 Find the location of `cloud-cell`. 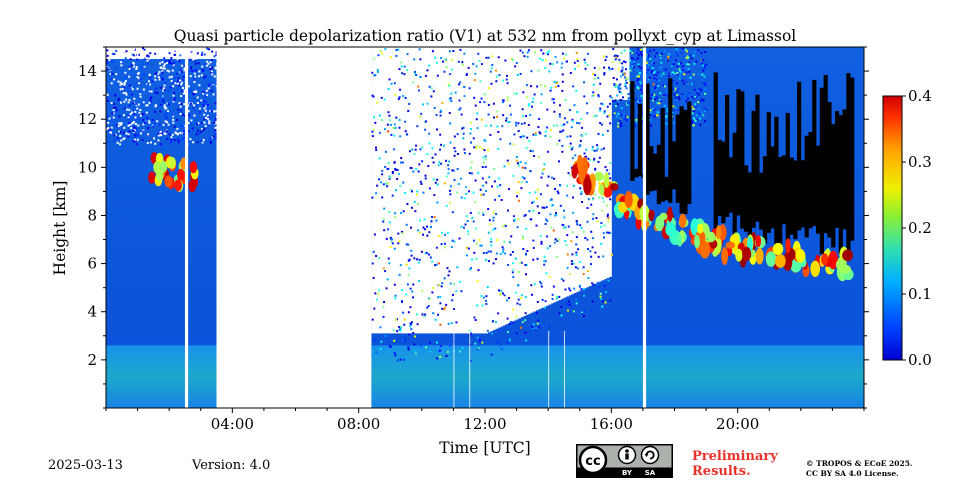

cloud-cell is located at coordinates (574, 171).